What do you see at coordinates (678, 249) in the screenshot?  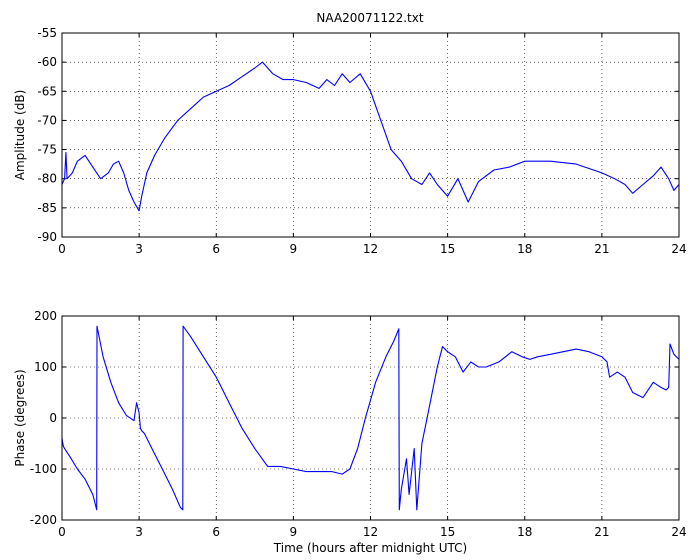 I see `amplitude-xtick-label: 24` at bounding box center [678, 249].